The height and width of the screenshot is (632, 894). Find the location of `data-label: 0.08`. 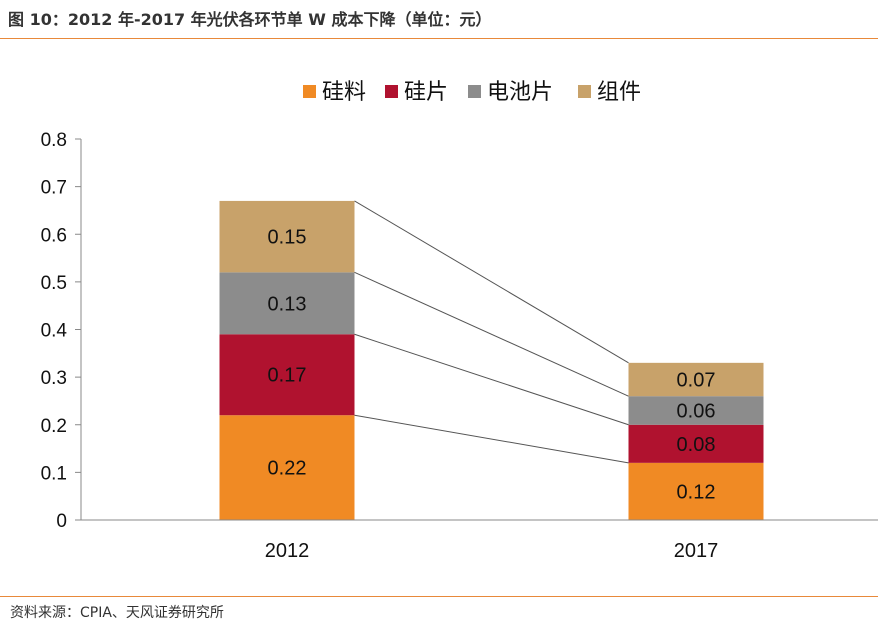

data-label: 0.08 is located at coordinates (696, 445).